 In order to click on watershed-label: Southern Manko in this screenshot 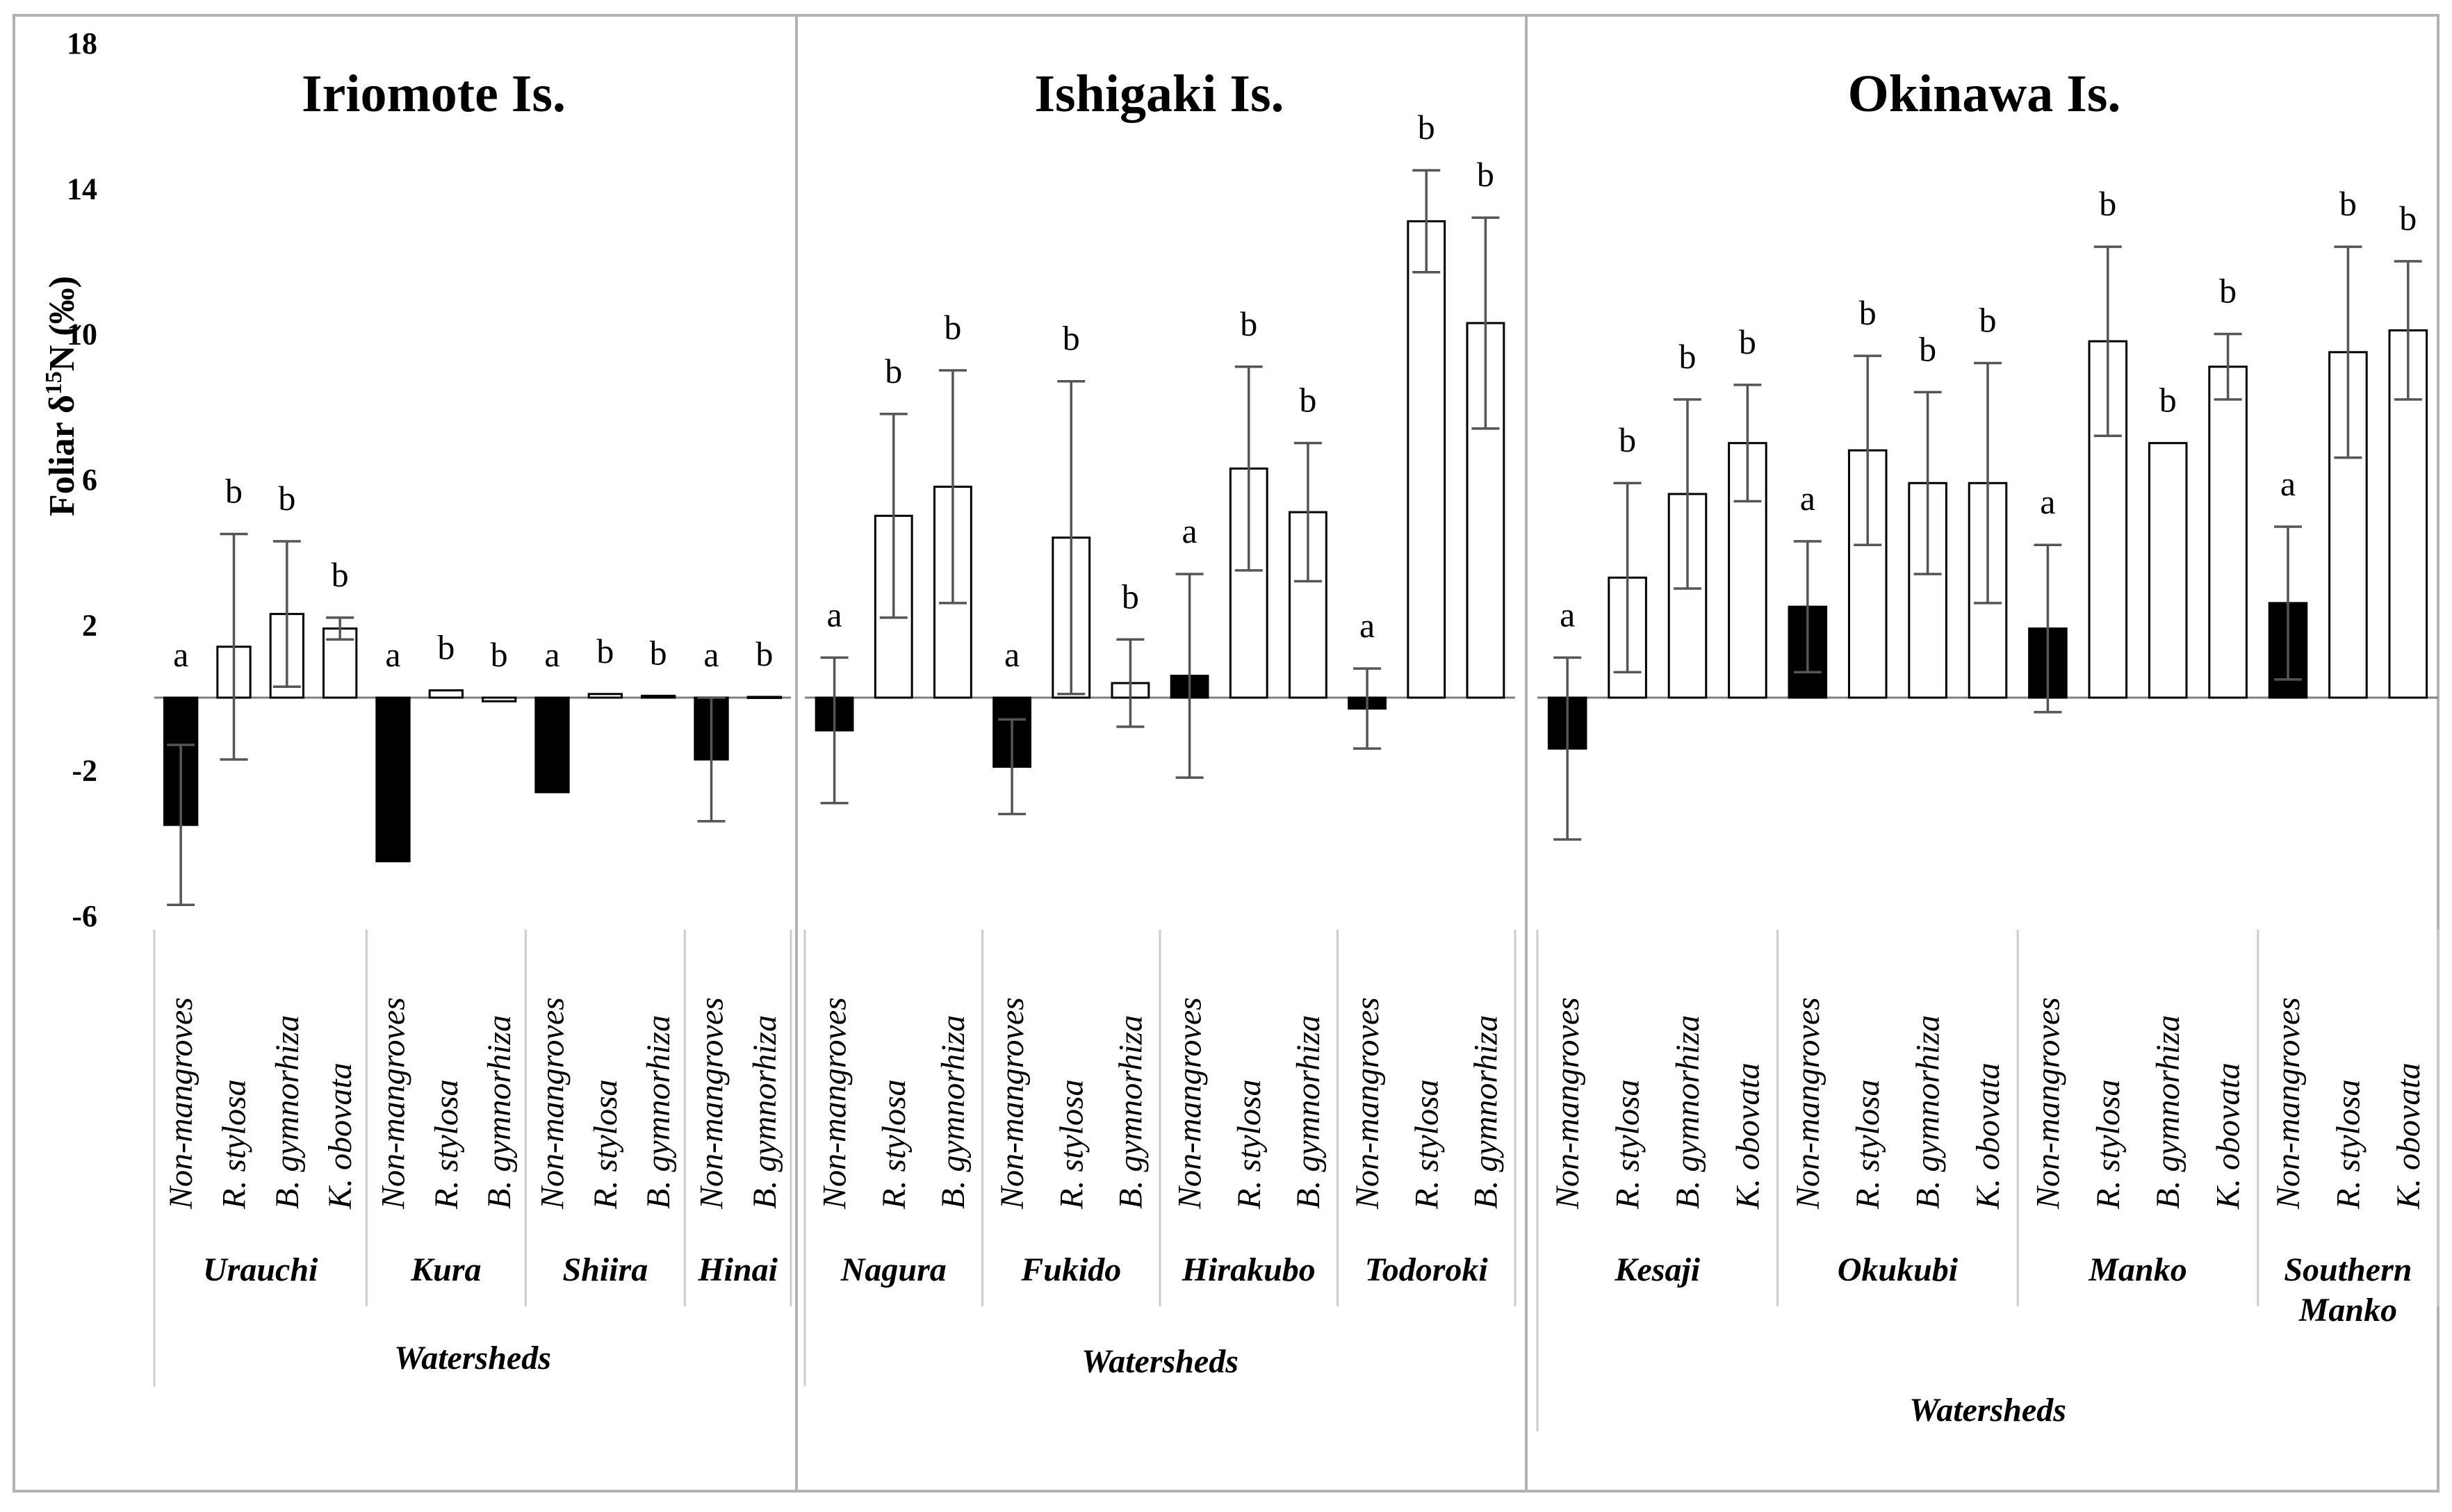, I will do `click(2348, 1290)`.